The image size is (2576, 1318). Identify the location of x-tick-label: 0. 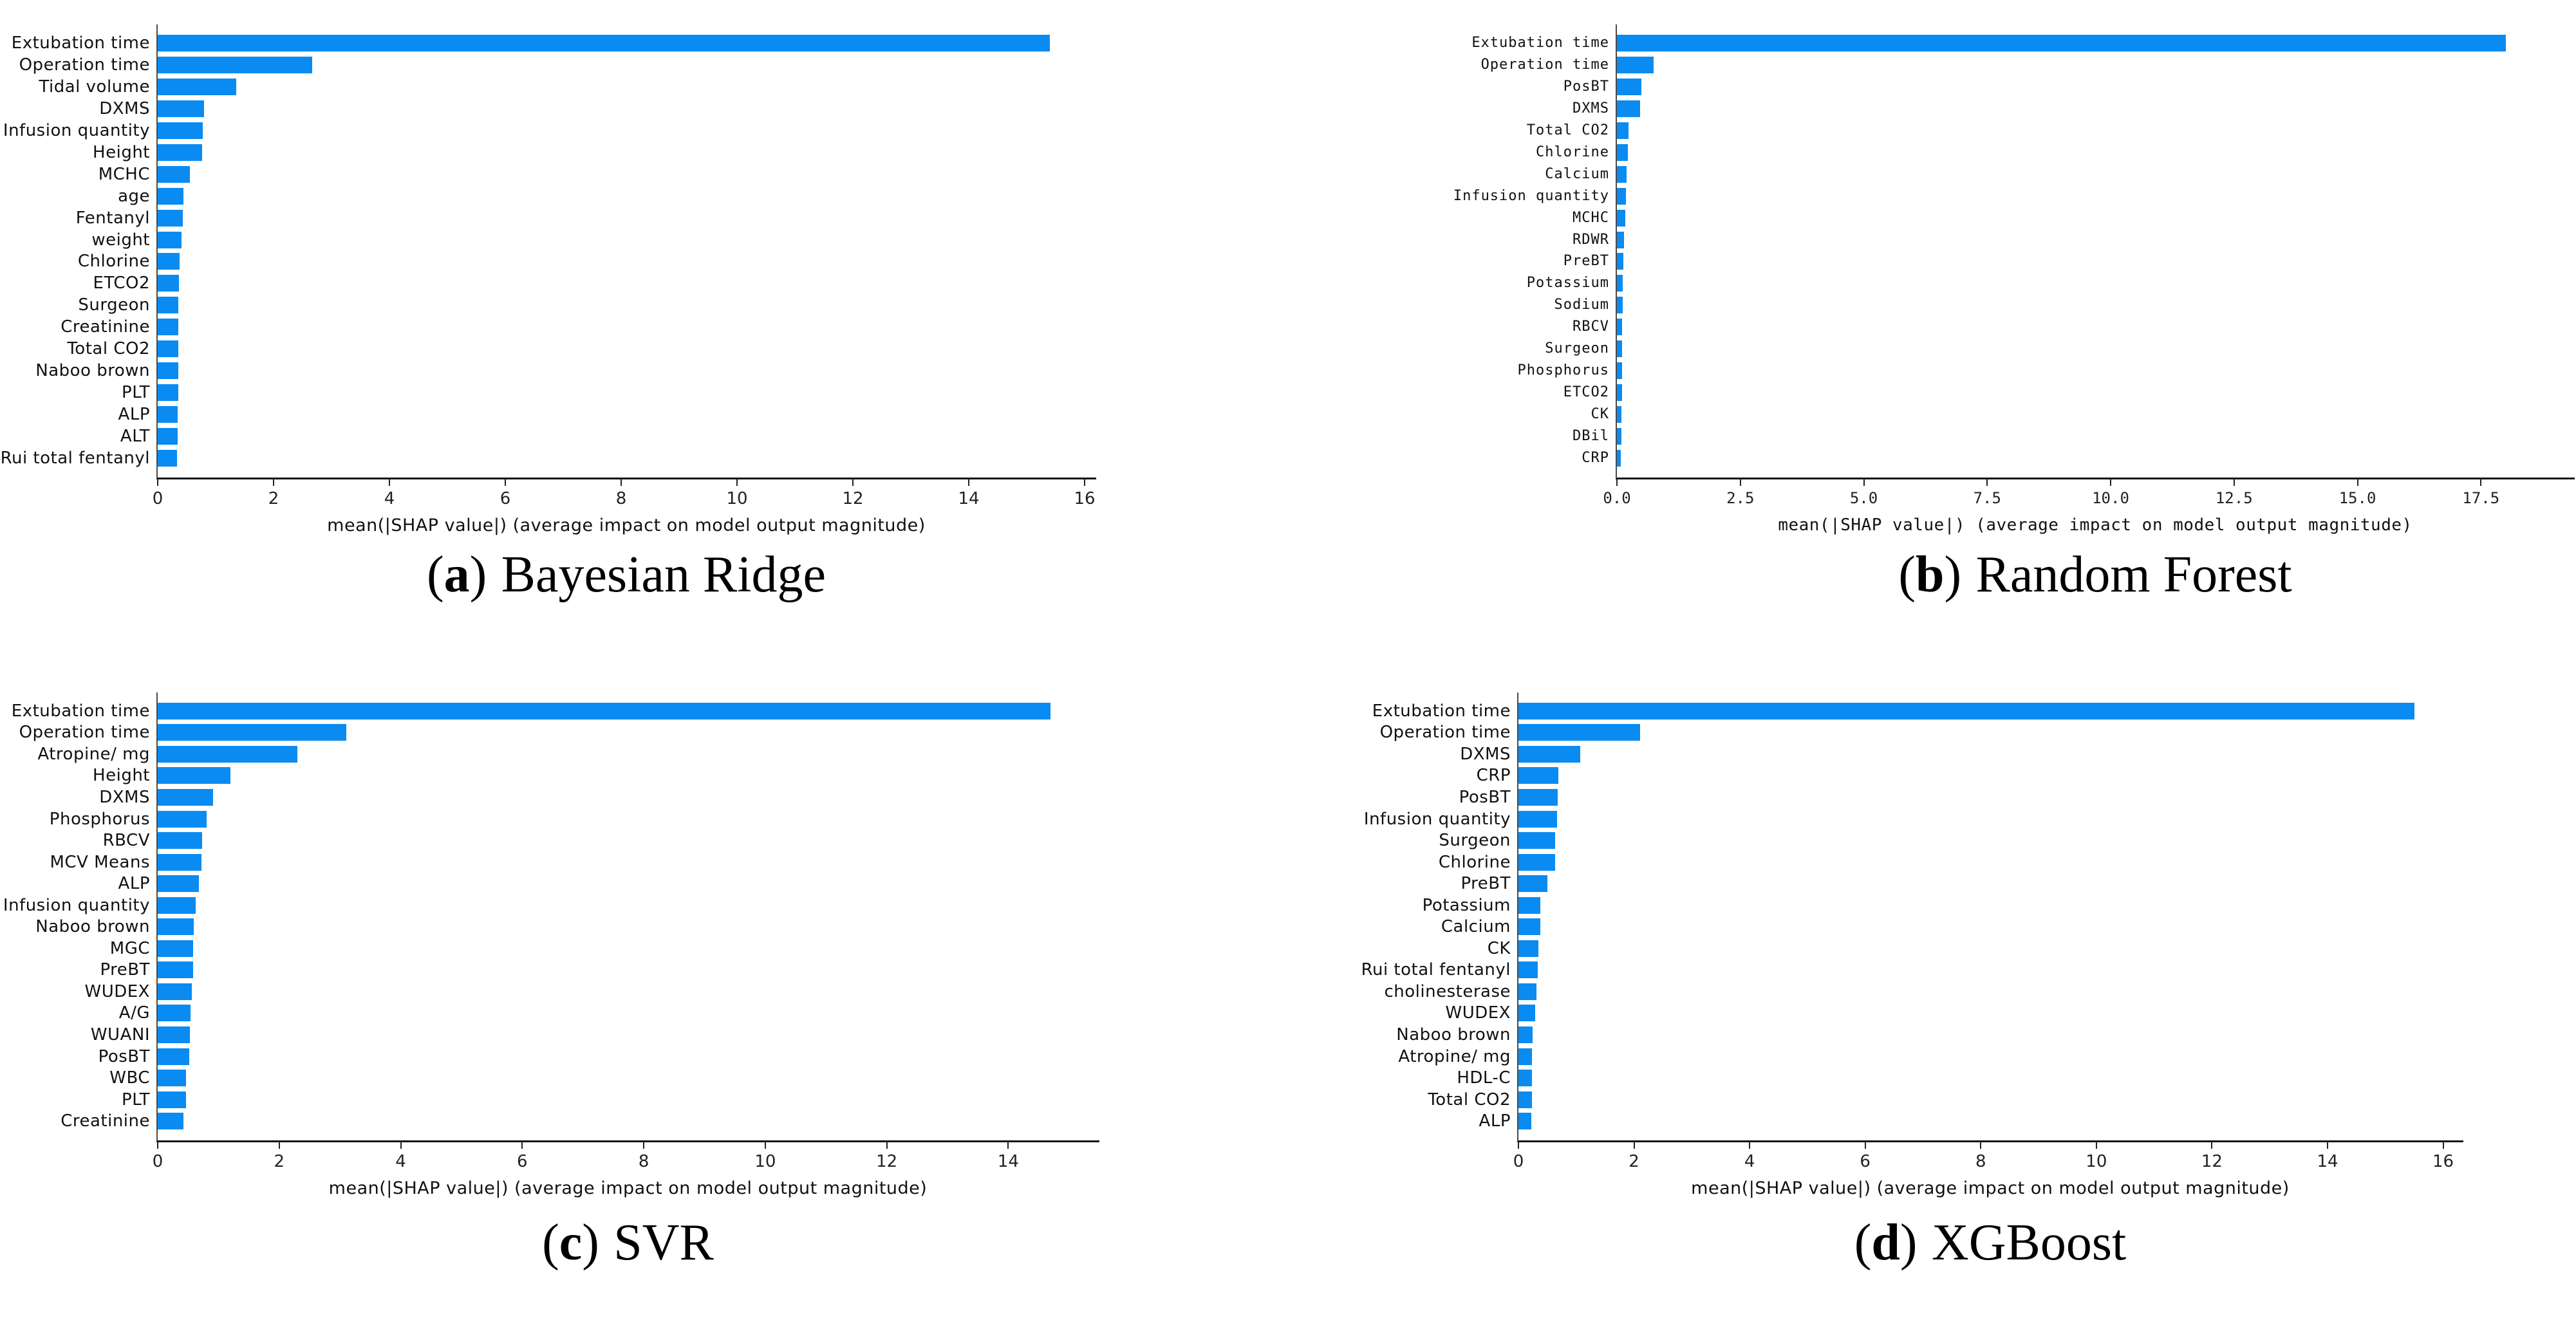
(1518, 1161).